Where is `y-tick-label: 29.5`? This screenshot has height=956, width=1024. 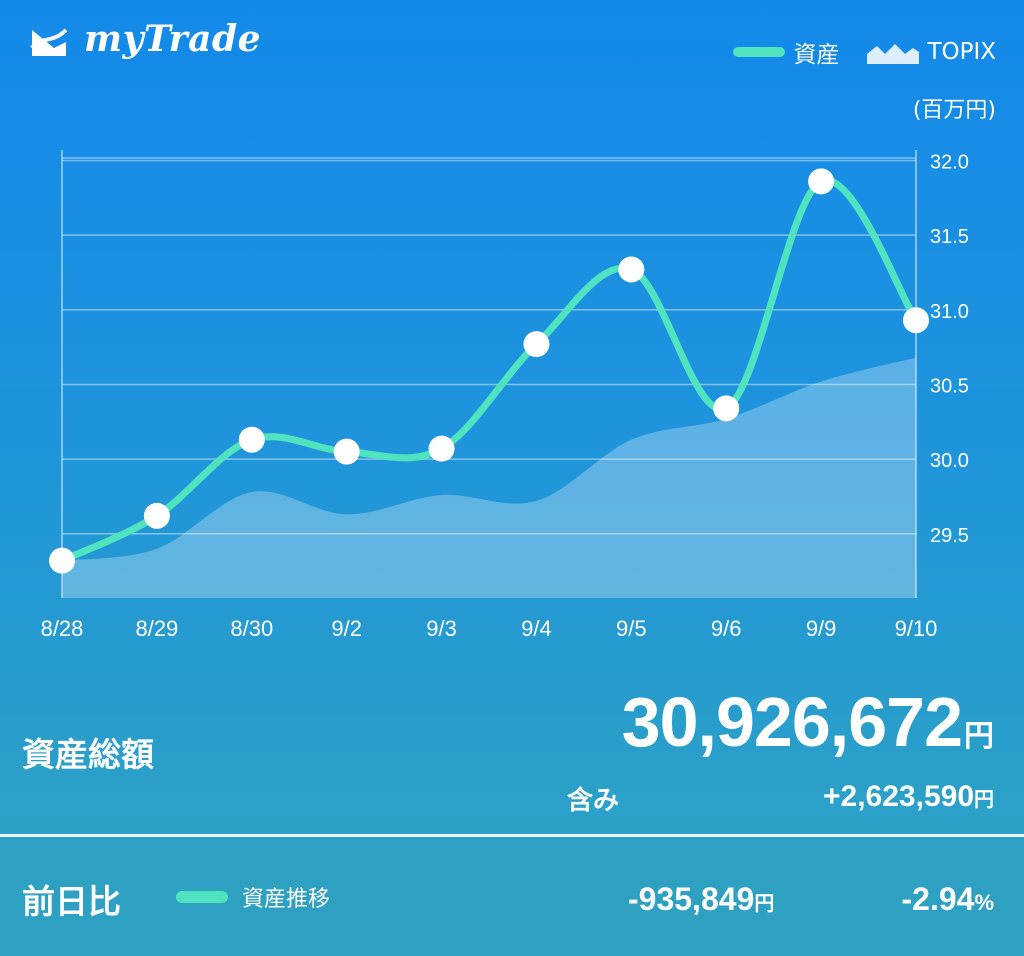 y-tick-label: 29.5 is located at coordinates (949, 536).